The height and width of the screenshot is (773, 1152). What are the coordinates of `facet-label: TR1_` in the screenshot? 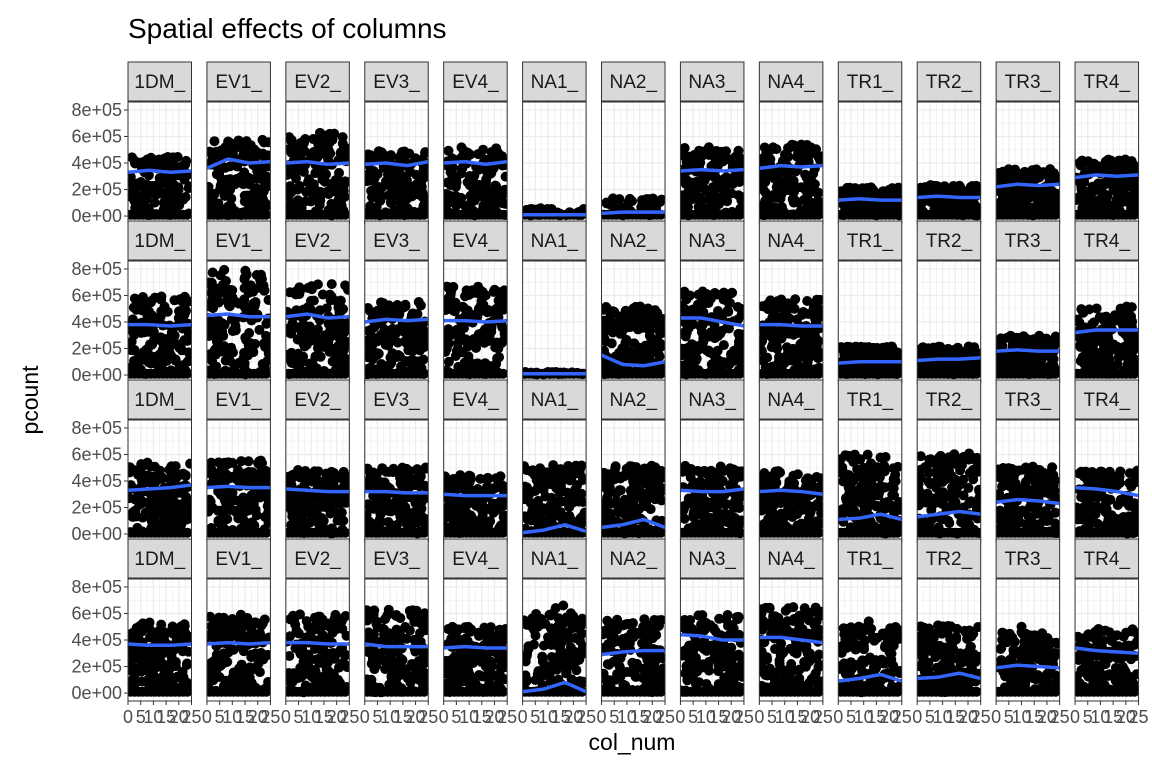 It's located at (870, 82).